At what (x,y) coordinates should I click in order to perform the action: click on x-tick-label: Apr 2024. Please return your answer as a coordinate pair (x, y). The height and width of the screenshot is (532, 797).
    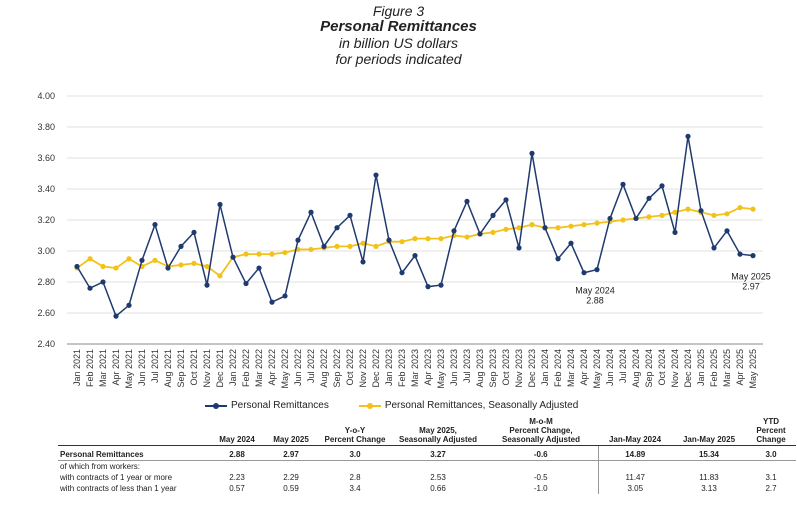
    Looking at the image, I should click on (584, 367).